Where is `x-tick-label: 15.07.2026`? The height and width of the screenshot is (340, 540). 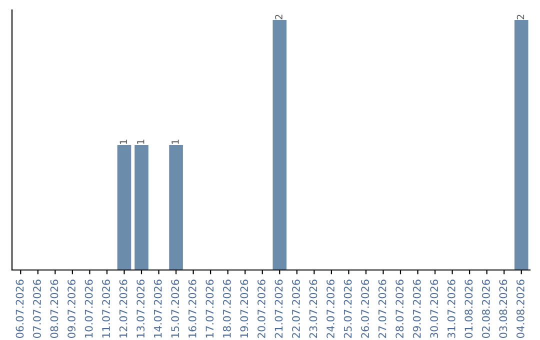 x-tick-label: 15.07.2026 is located at coordinates (175, 309).